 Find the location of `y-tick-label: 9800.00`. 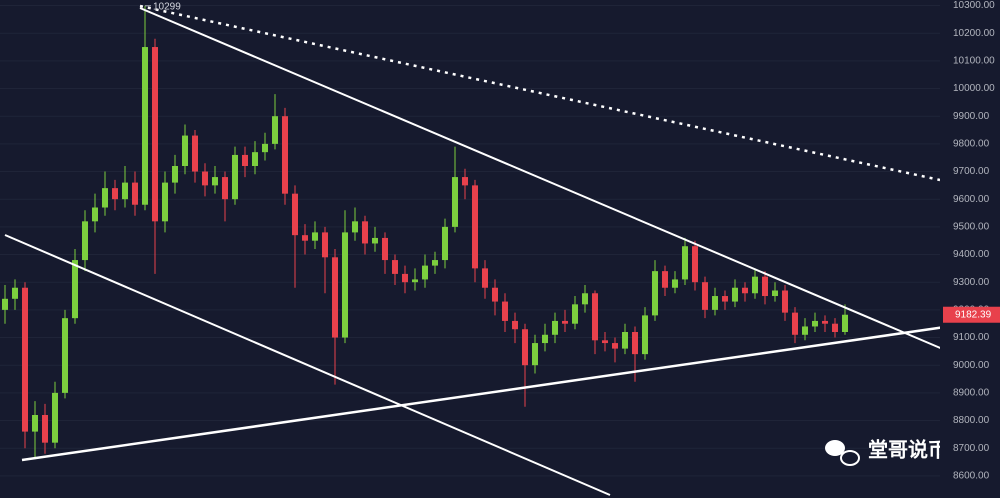

y-tick-label: 9800.00 is located at coordinates (971, 144).